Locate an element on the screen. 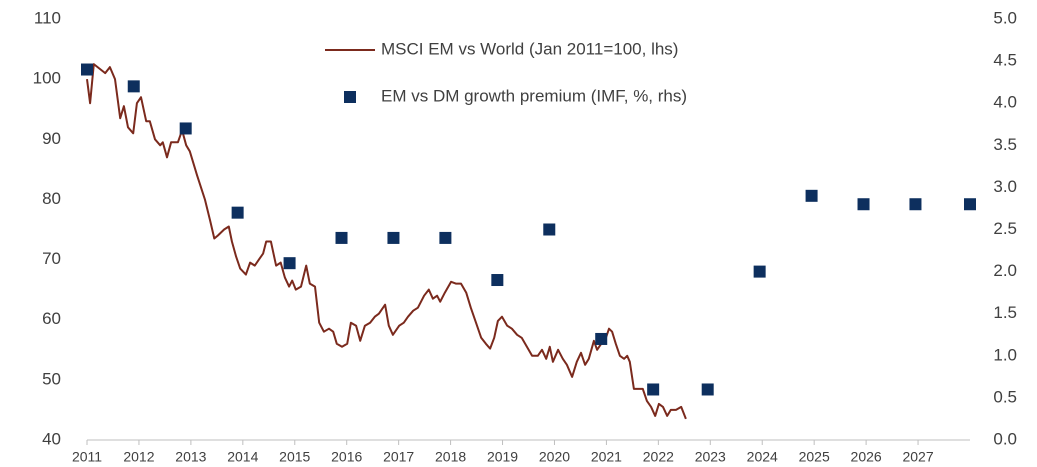  y-tick-label: 100 is located at coordinates (47, 78).